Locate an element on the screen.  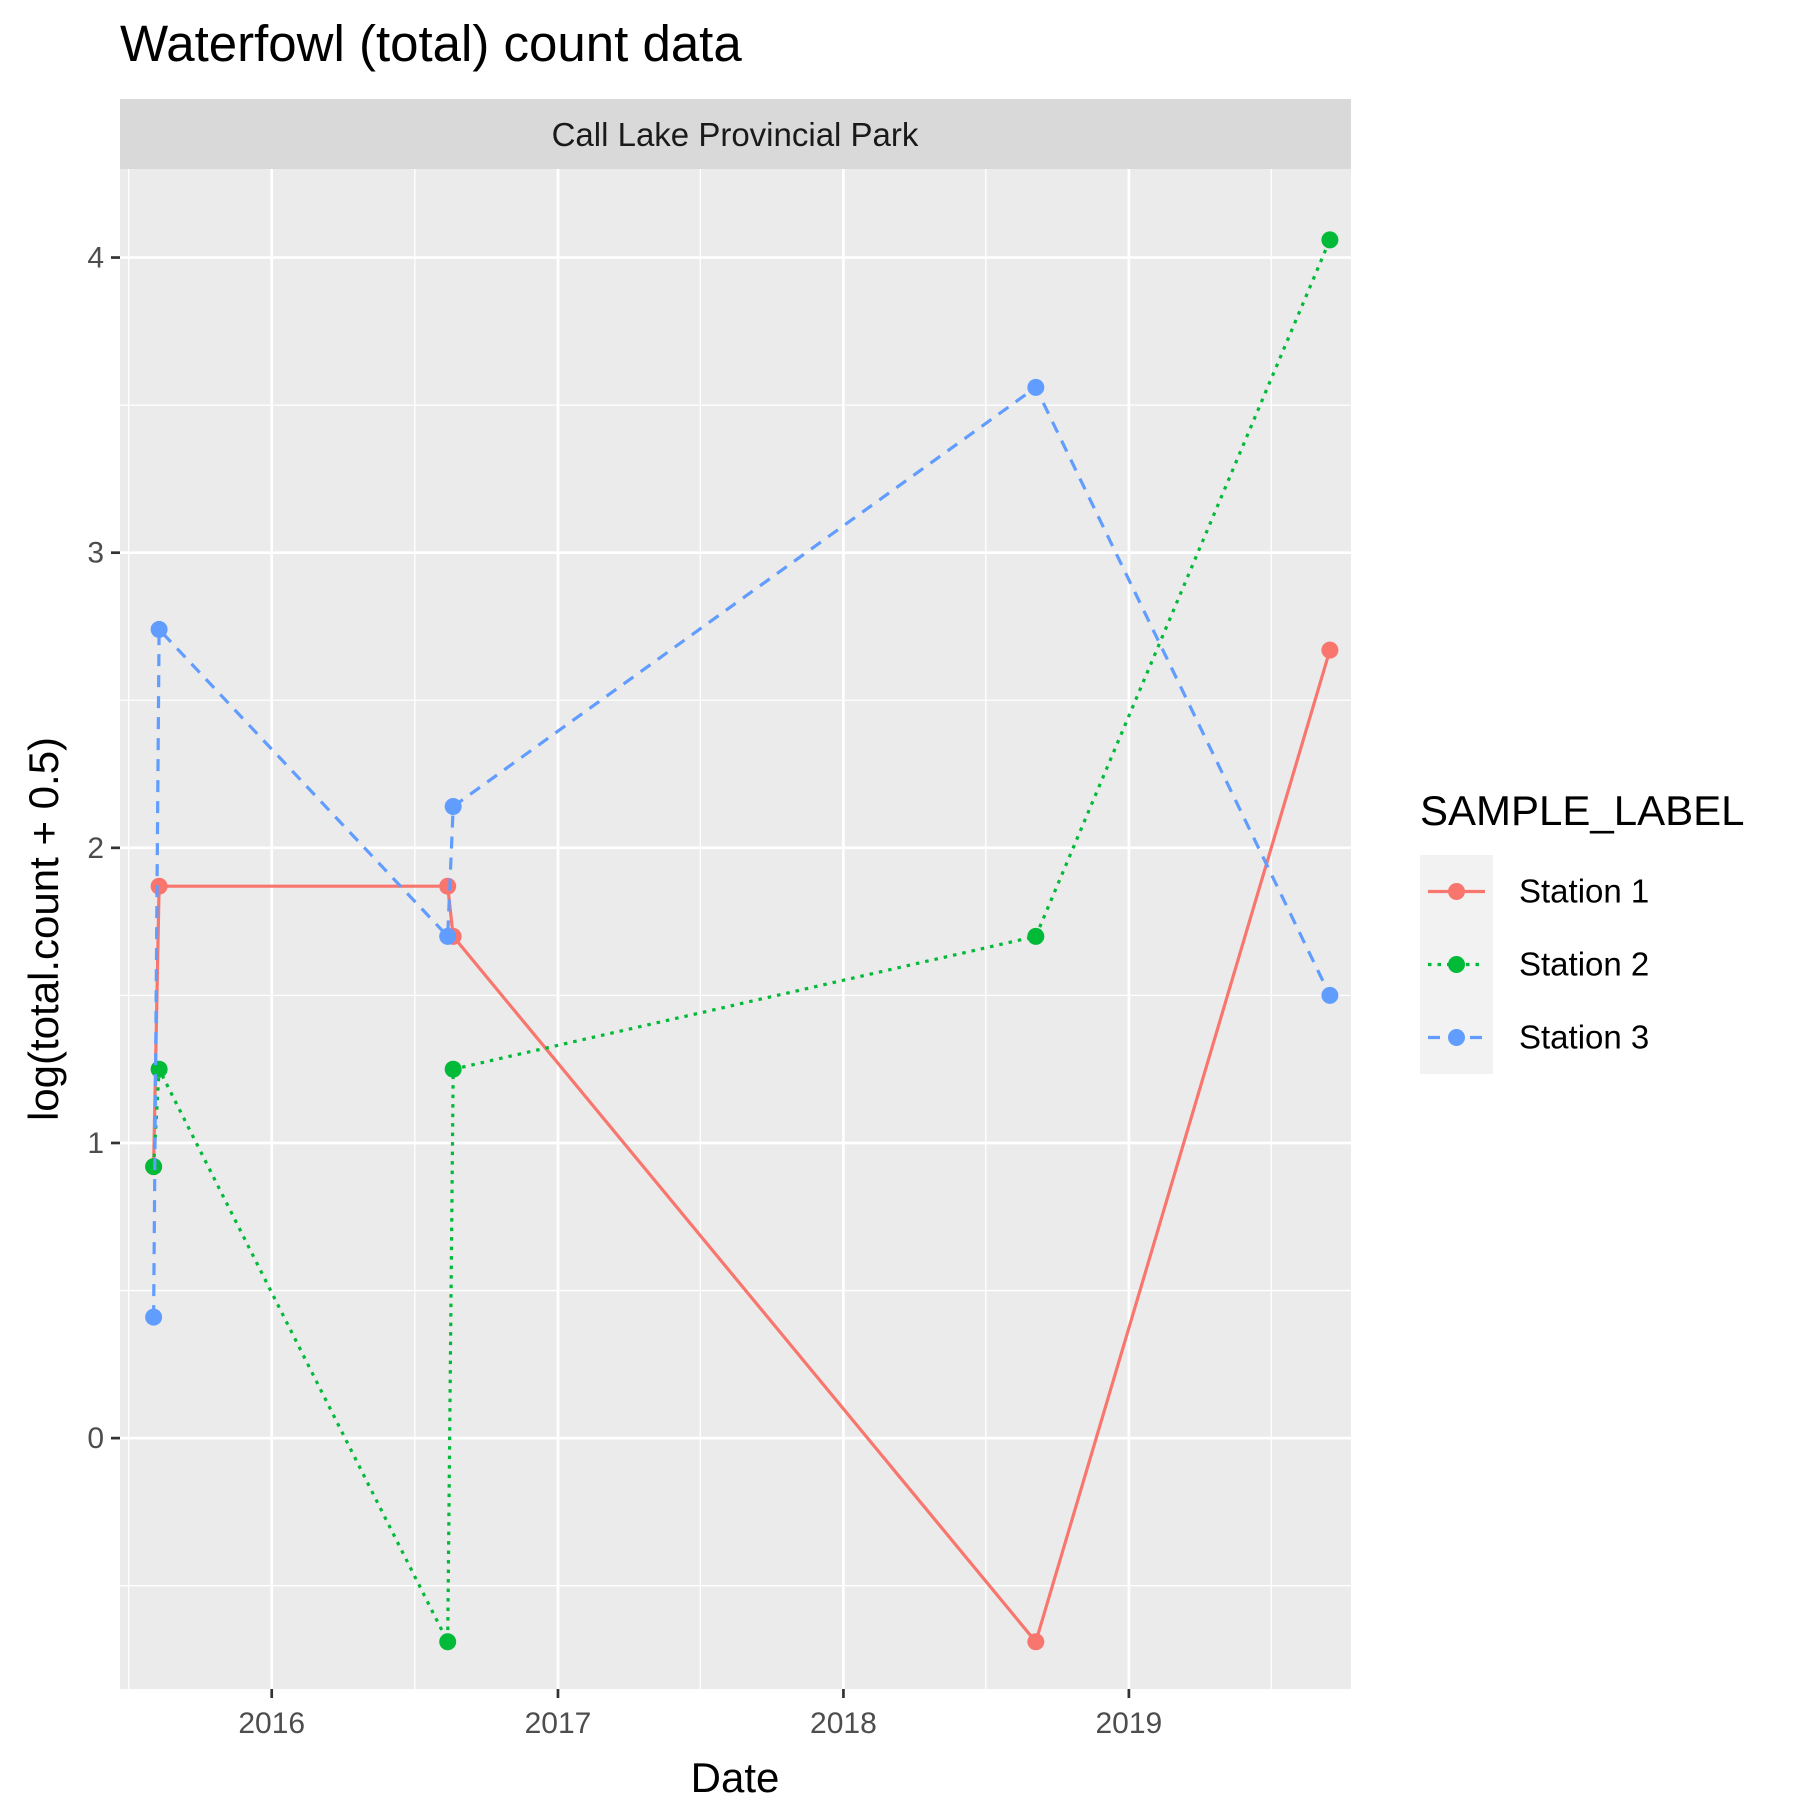
legend-label: Station 2 is located at coordinates (1584, 964).